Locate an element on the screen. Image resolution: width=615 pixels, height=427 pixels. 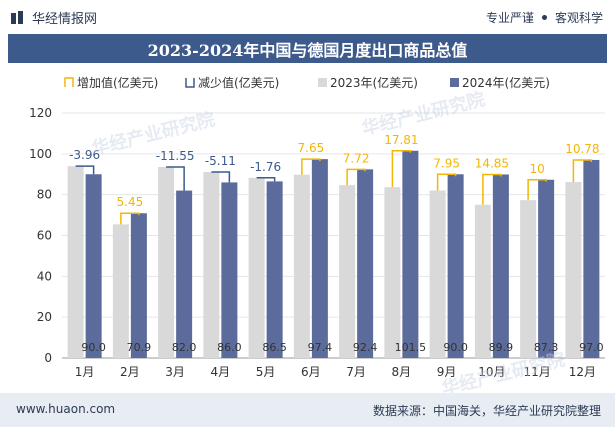
change-label: -5.11 is located at coordinates (220, 161).